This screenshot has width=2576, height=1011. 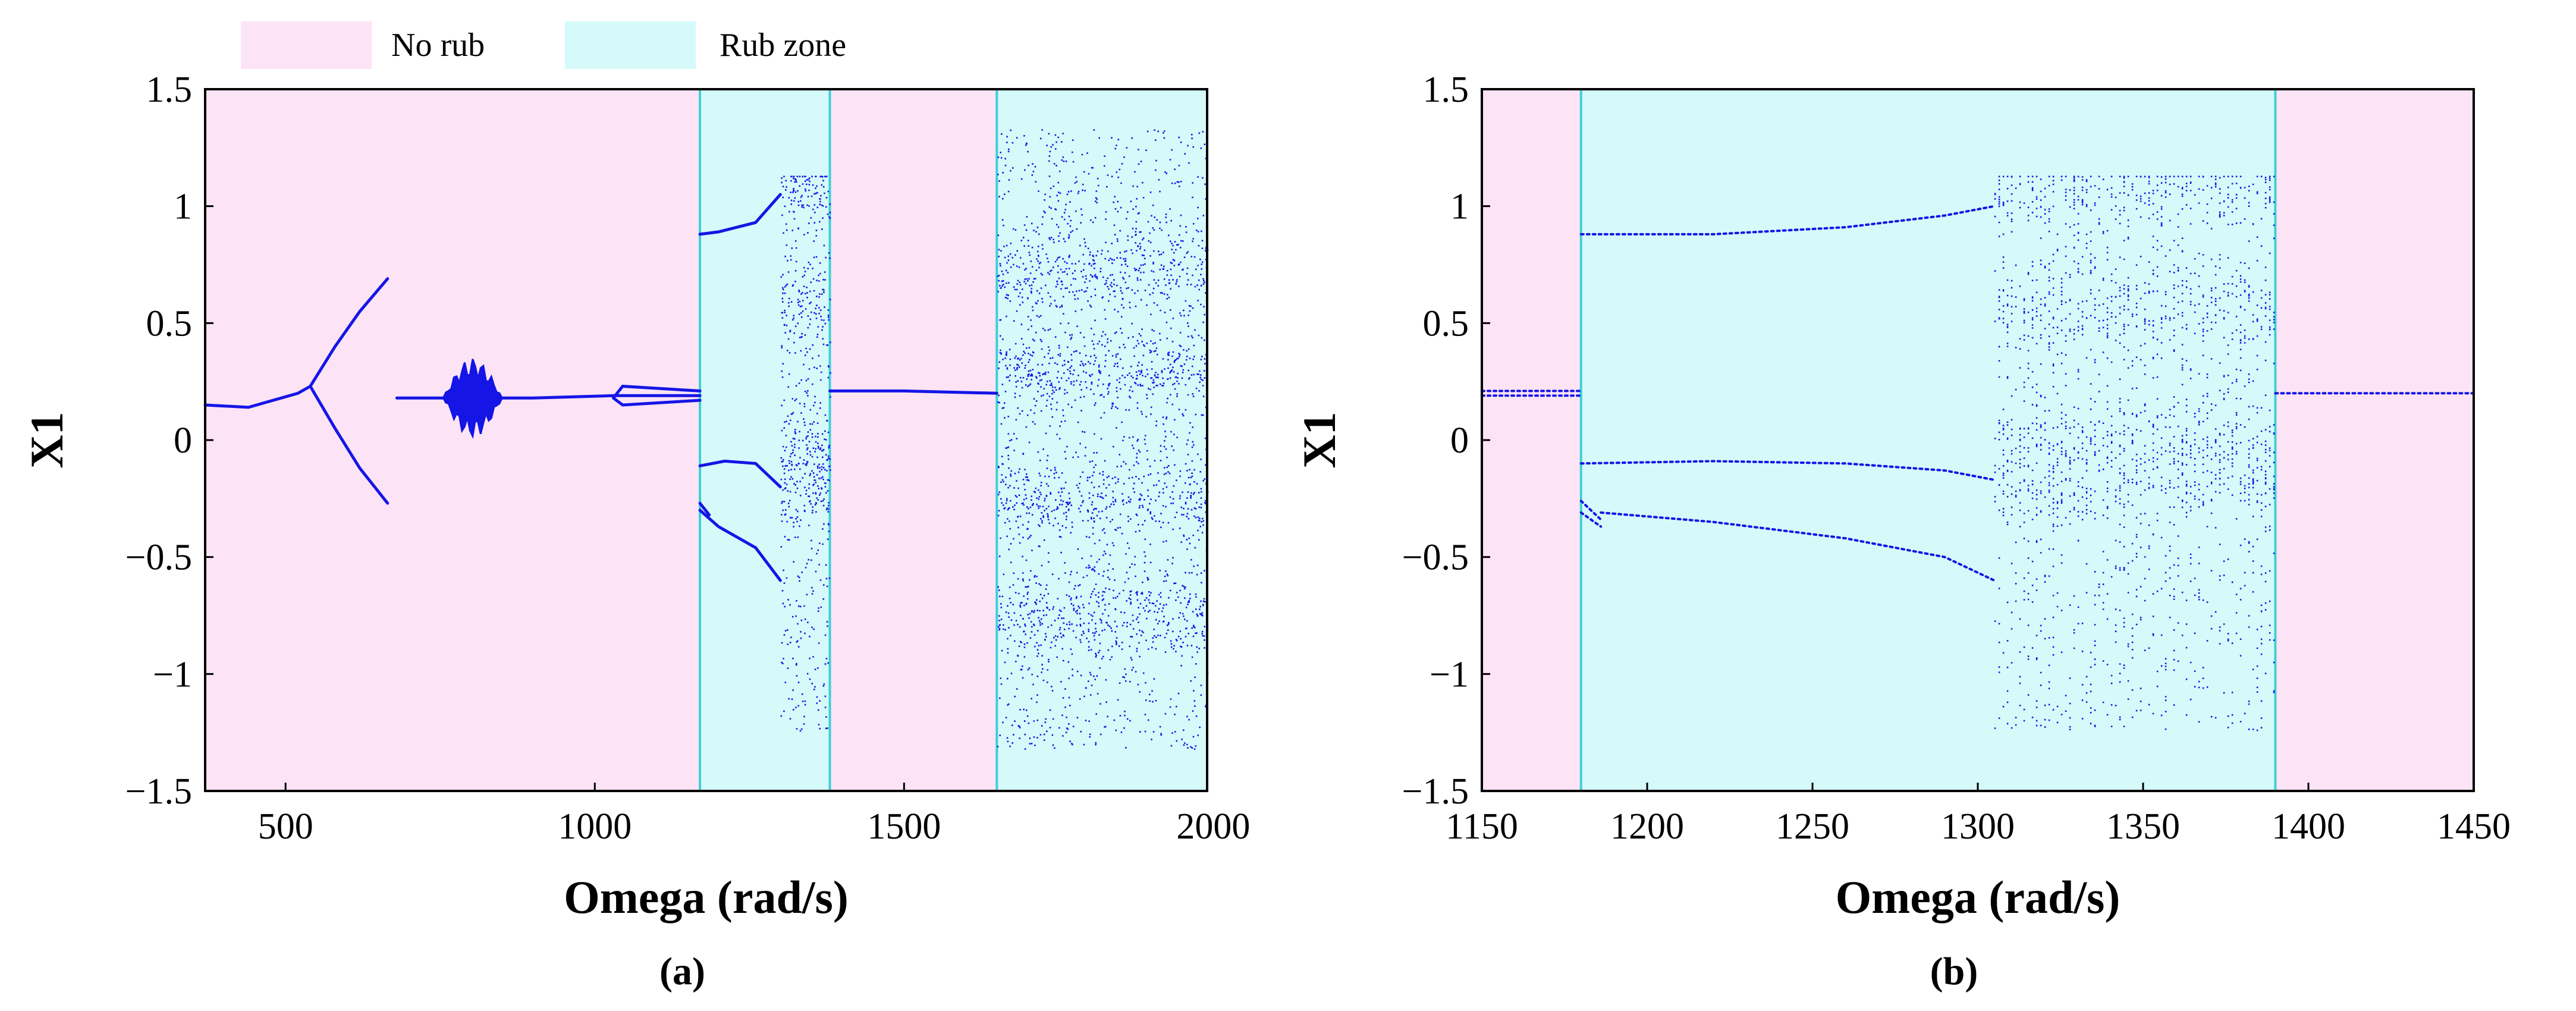 What do you see at coordinates (2143, 827) in the screenshot?
I see `x-tick-label: 1350` at bounding box center [2143, 827].